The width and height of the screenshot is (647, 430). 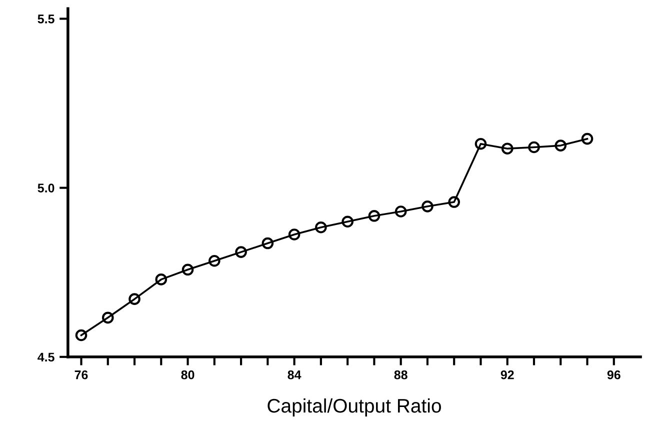 I want to click on x-tick-label: 80, so click(x=187, y=375).